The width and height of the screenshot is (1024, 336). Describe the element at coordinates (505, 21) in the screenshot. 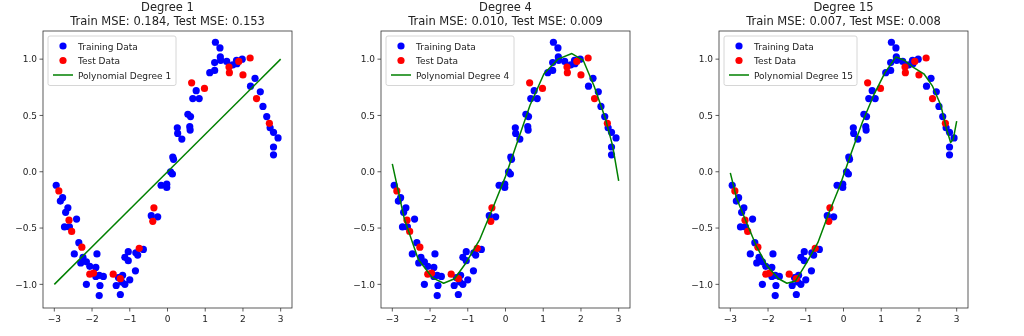

I see `chart-subtitle: Train MSE: 0.010, Test MSE: 0.009` at that location.